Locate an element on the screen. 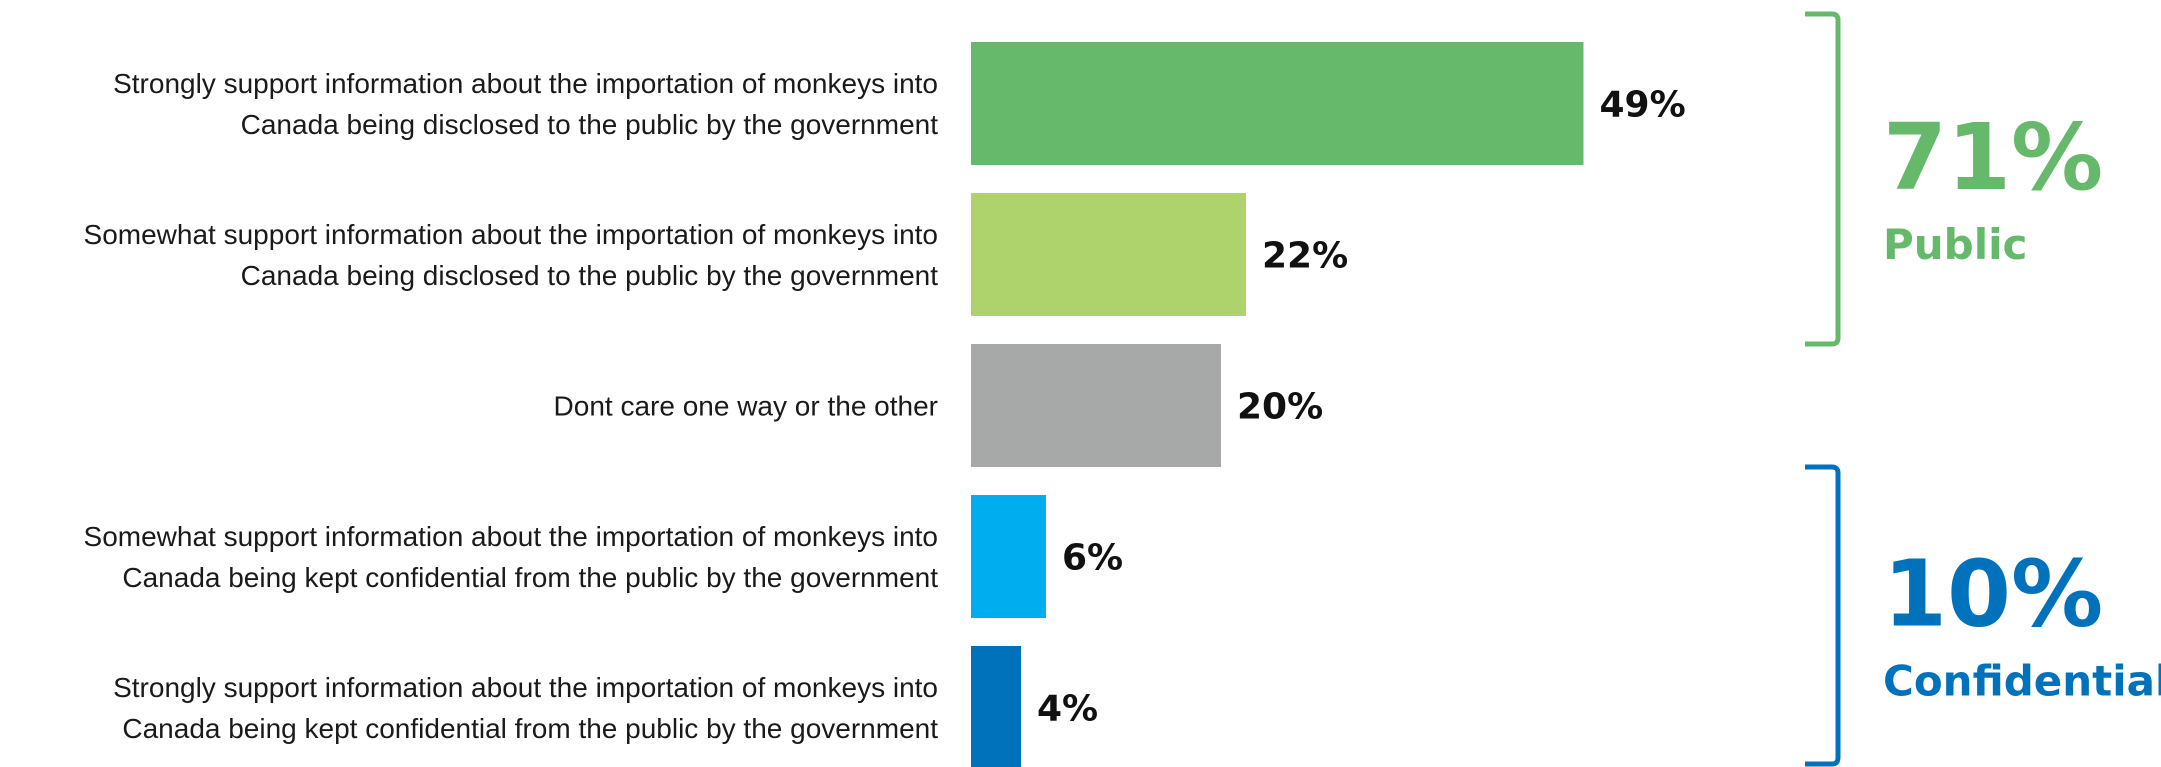  group-bracket-public is located at coordinates (1823, 179).